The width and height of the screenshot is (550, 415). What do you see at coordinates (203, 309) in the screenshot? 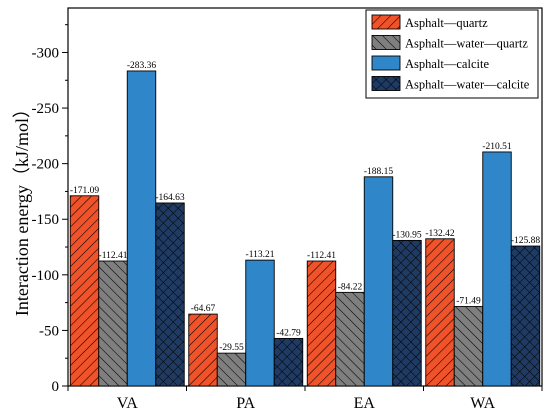
I see `bar-value-label: -64.67` at bounding box center [203, 309].